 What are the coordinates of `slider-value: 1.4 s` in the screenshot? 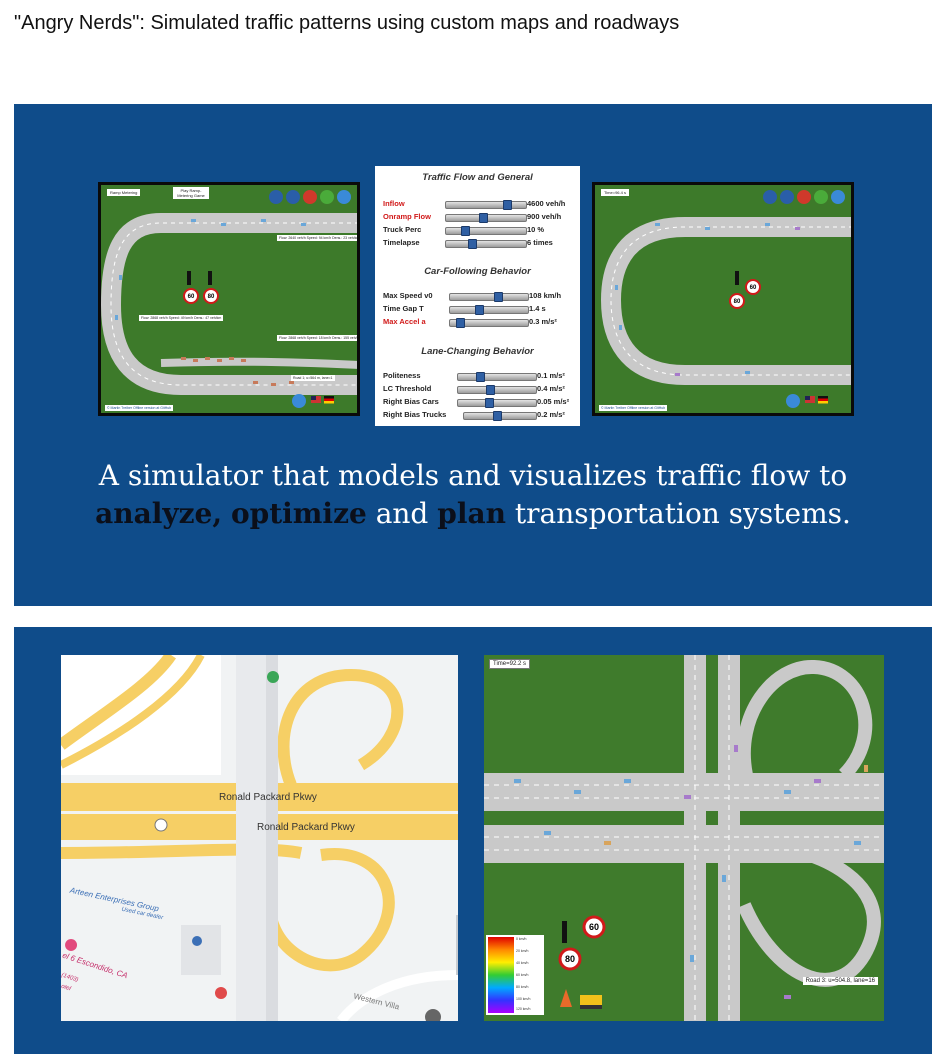 It's located at (537, 308).